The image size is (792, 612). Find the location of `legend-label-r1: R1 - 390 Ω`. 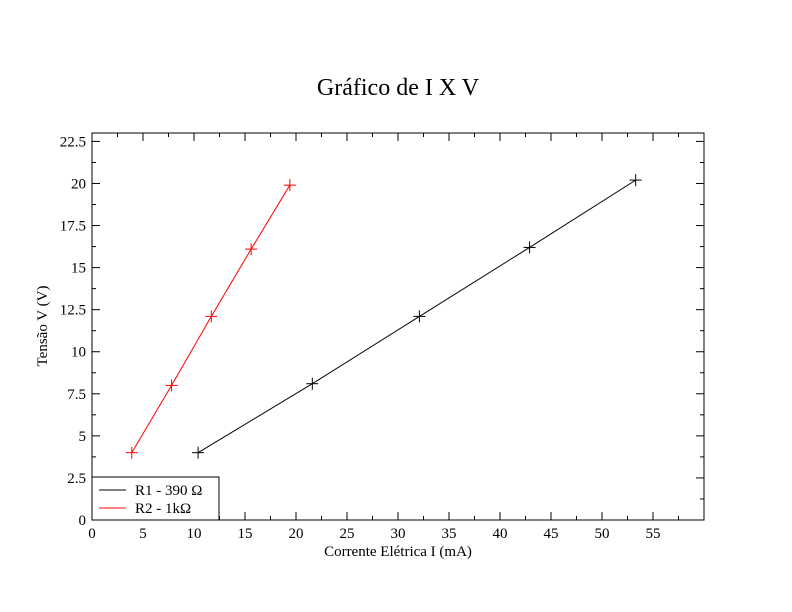

legend-label-r1: R1 - 390 Ω is located at coordinates (168, 491).